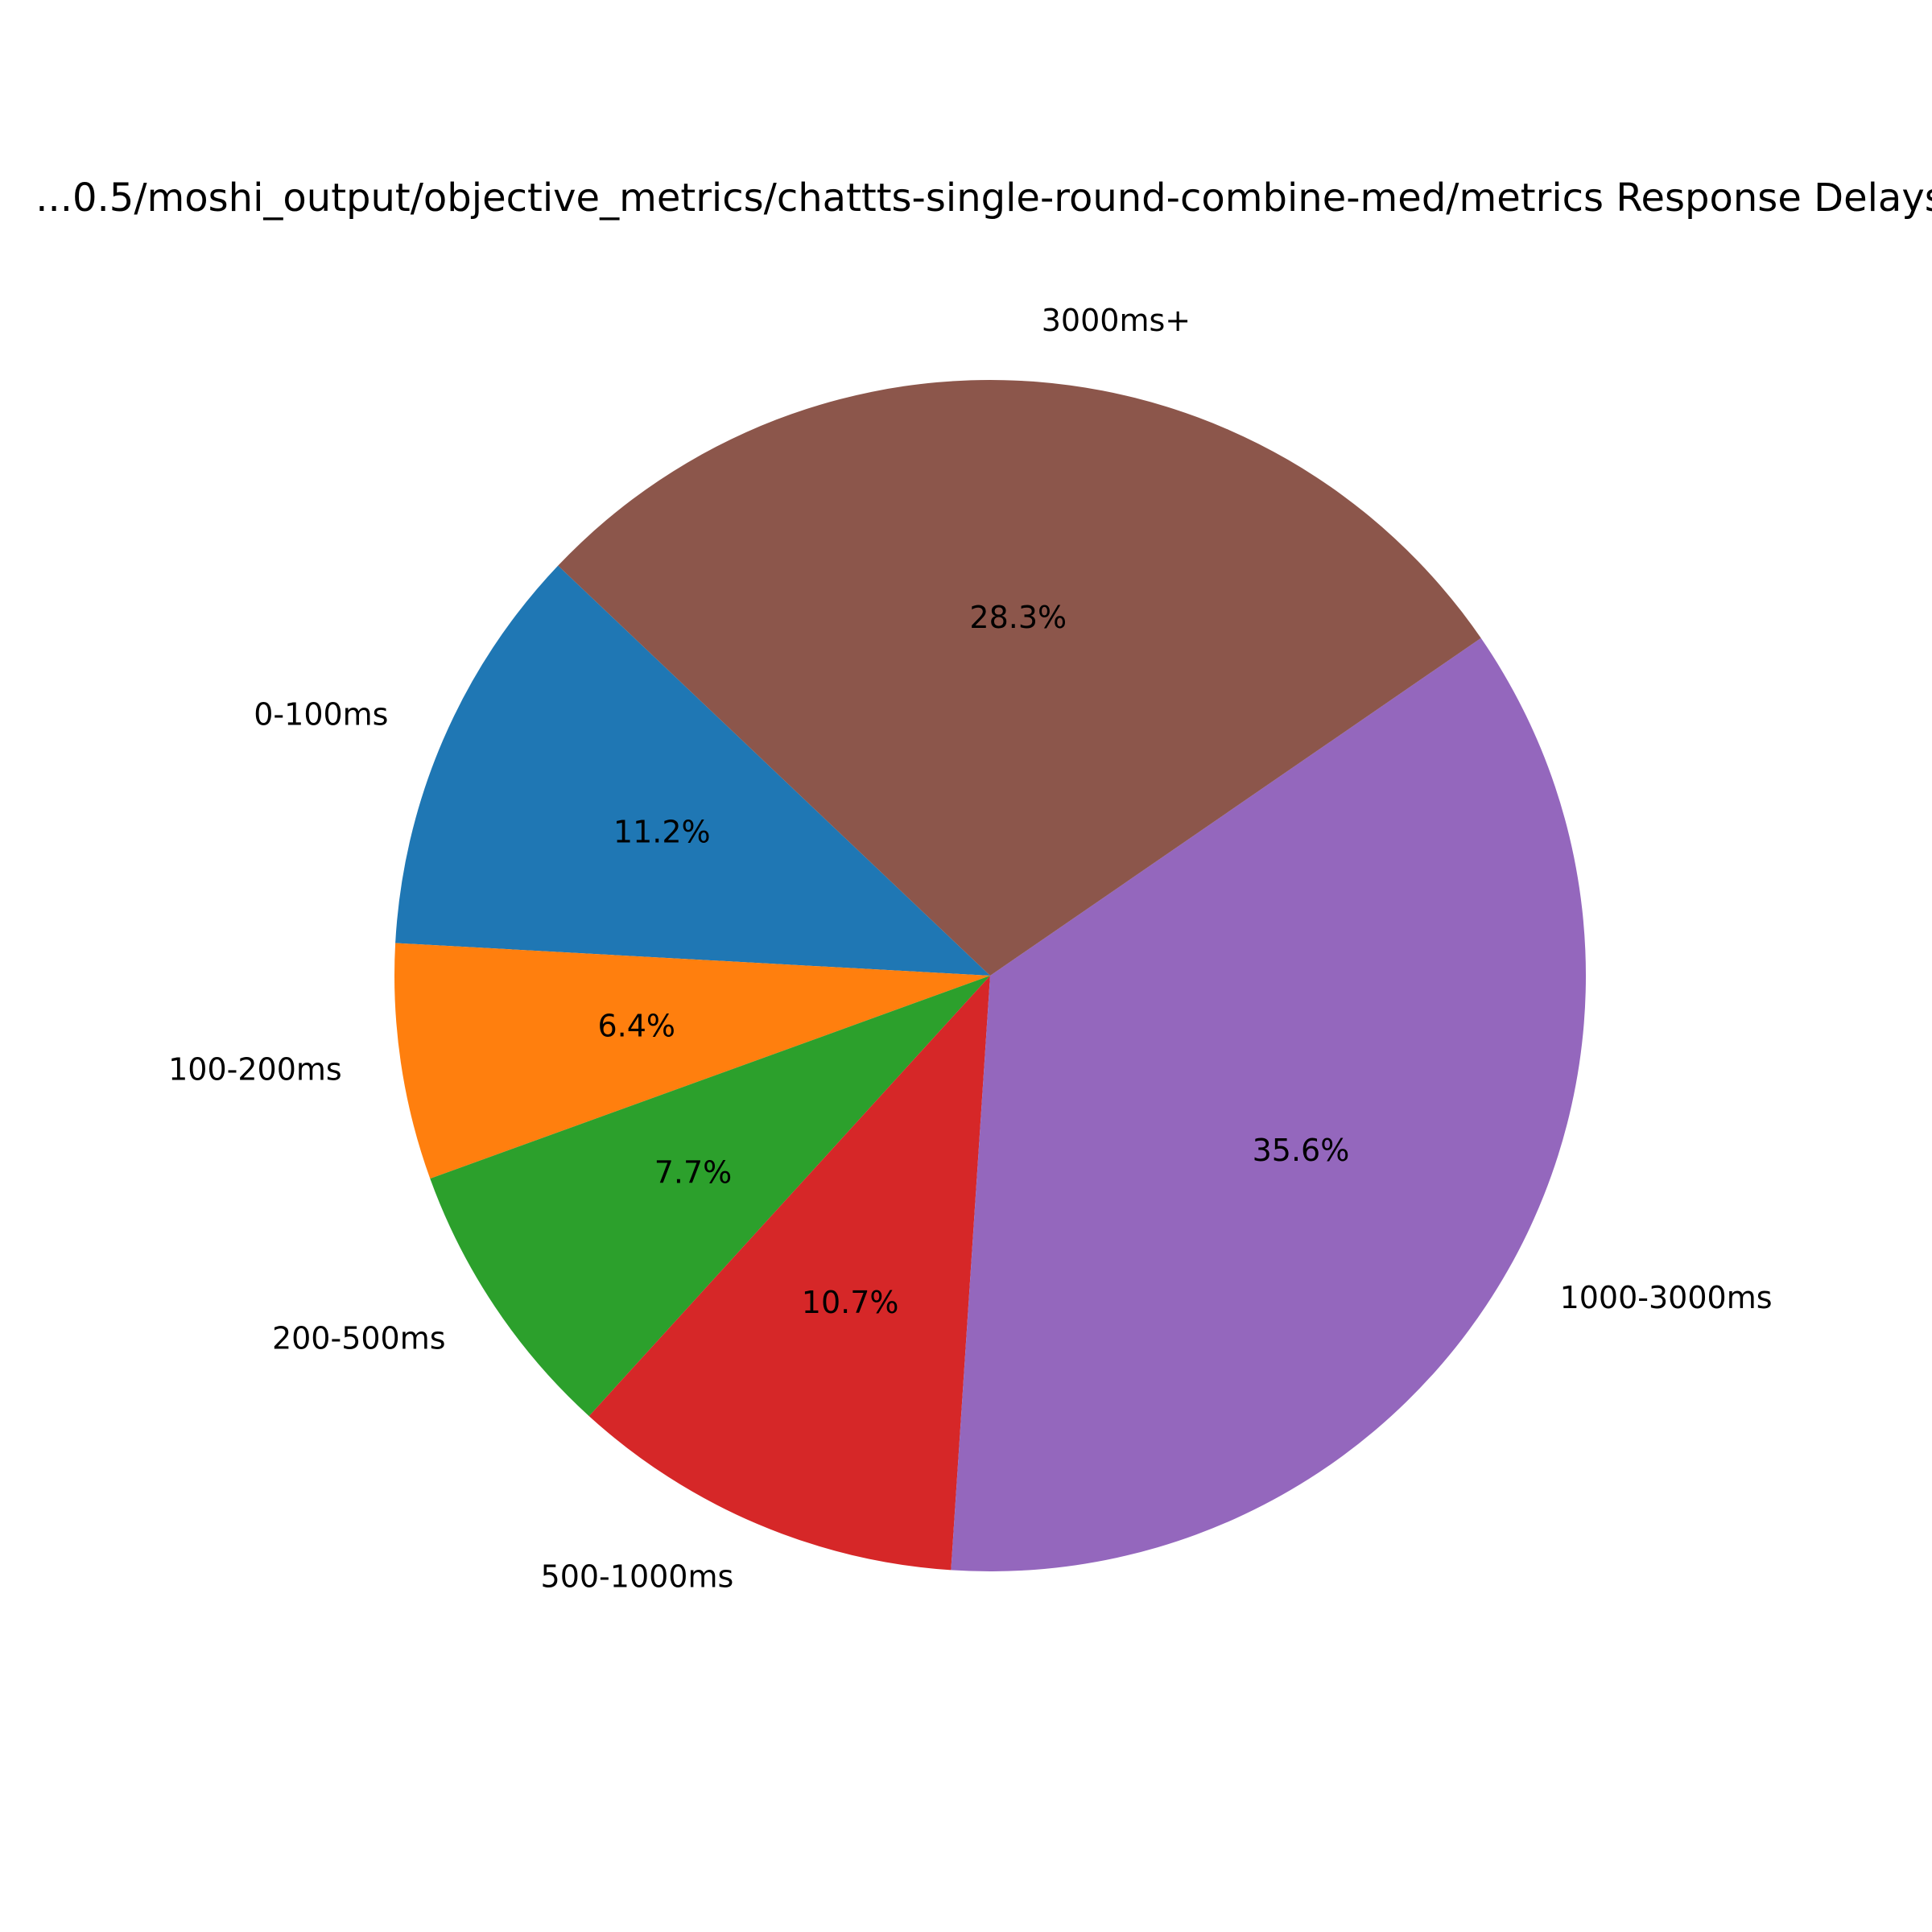 This screenshot has height=1932, width=1932. Describe the element at coordinates (321, 714) in the screenshot. I see `slice-category-label: 0-100ms` at that location.